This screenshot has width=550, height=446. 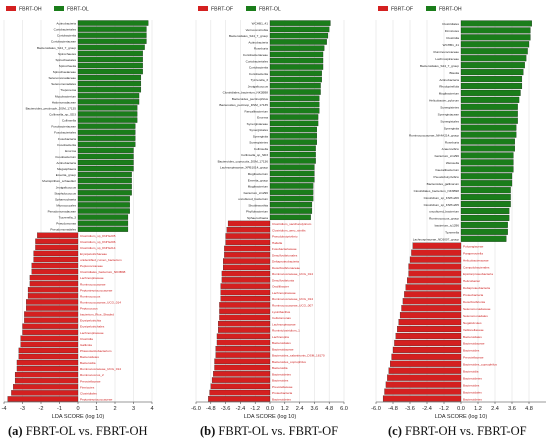 What do you see at coordinates (257, 30) in the screenshot?
I see `bar-label: Verrucomicrobia` at bounding box center [257, 30].